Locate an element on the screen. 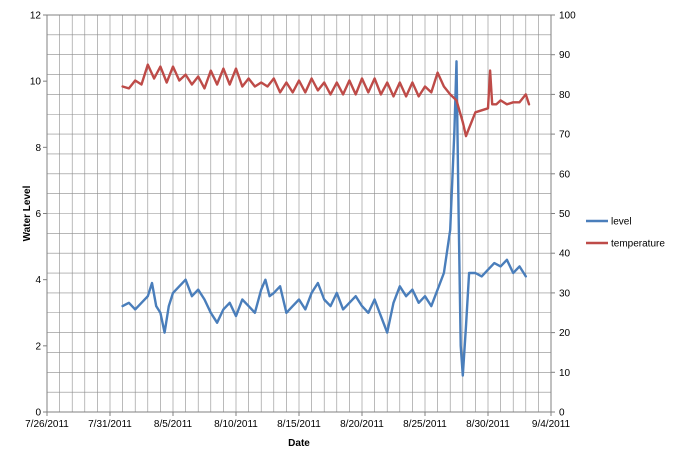 This screenshot has height=461, width=677. x-tick-label: 8/15/2011 is located at coordinates (299, 424).